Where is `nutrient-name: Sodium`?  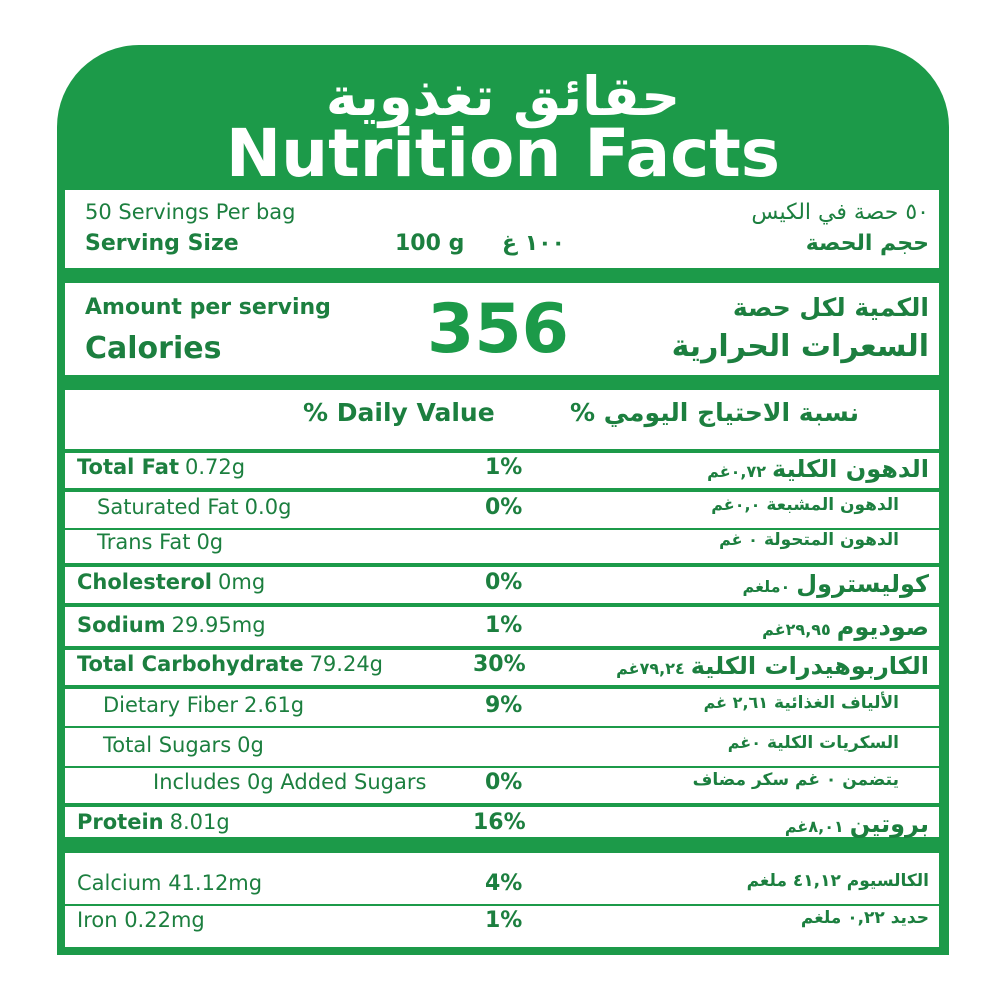 nutrient-name: Sodium is located at coordinates (121, 625).